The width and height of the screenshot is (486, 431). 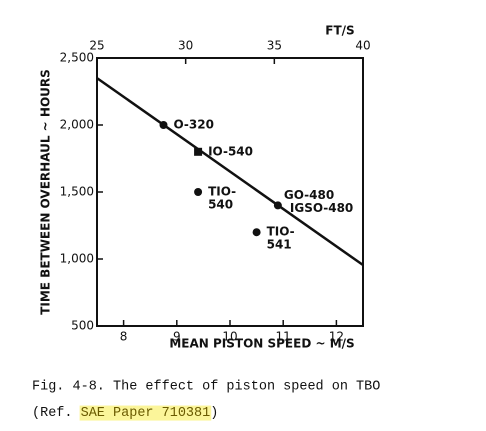 What do you see at coordinates (321, 208) in the screenshot?
I see `point-label: IGSO-480` at bounding box center [321, 208].